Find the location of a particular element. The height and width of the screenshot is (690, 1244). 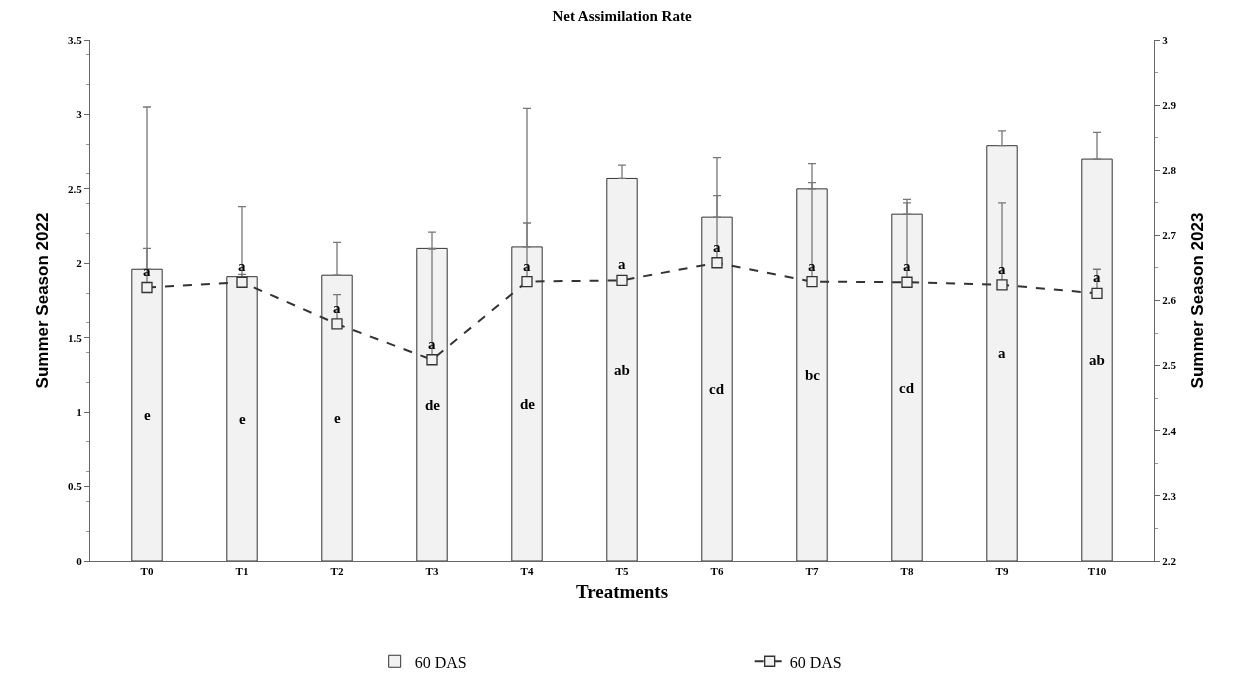

y-tick-label: 1 is located at coordinates (79, 411).